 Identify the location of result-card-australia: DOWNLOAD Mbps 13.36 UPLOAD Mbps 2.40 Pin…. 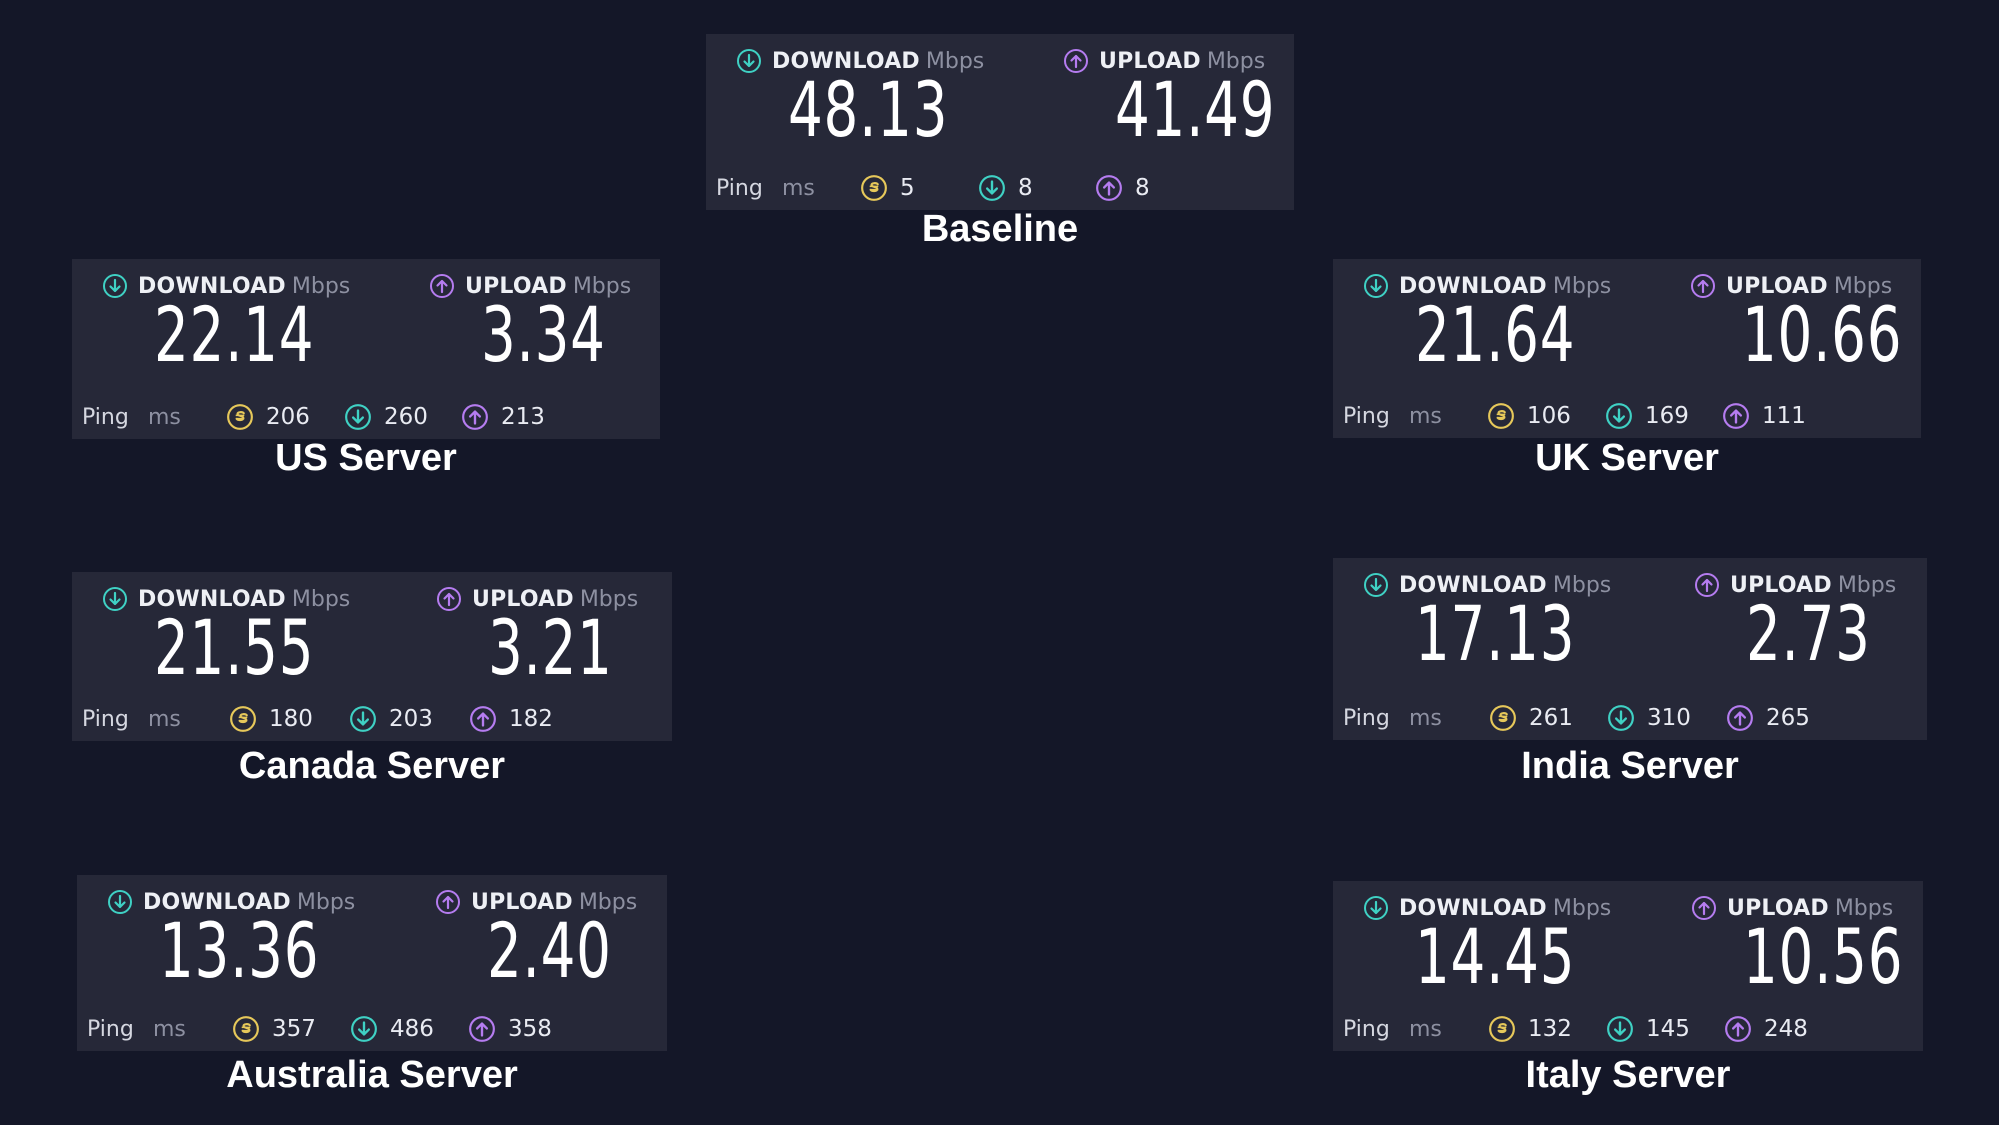
(372, 963).